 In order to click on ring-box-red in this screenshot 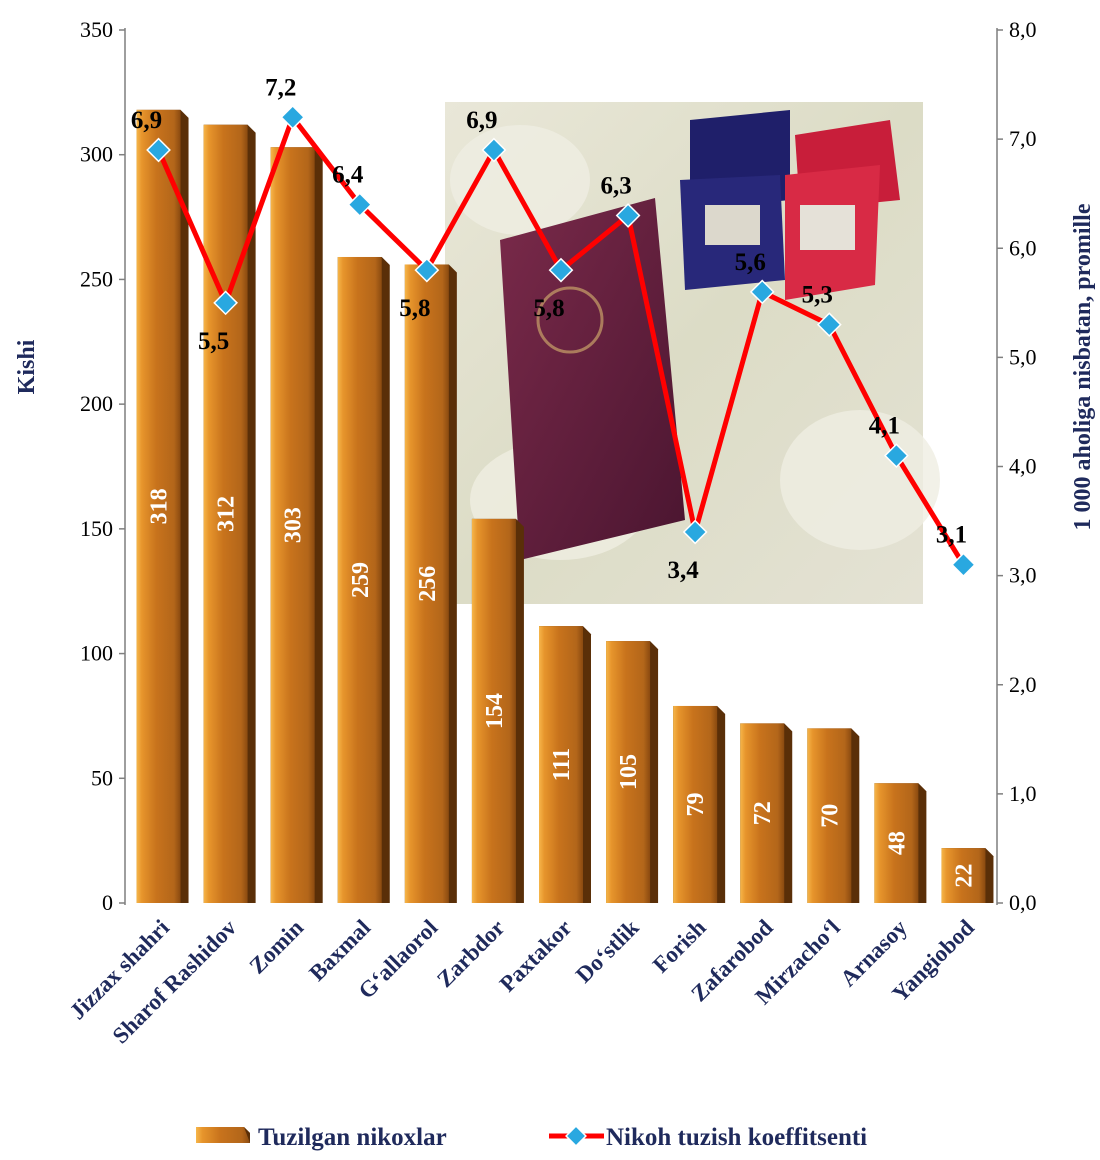, I will do `click(842, 210)`.